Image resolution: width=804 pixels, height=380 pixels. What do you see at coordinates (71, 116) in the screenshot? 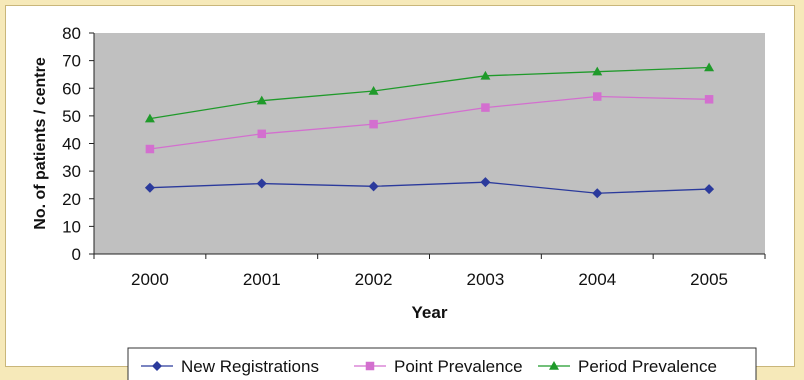
I see `y-tick-label: 50` at bounding box center [71, 116].